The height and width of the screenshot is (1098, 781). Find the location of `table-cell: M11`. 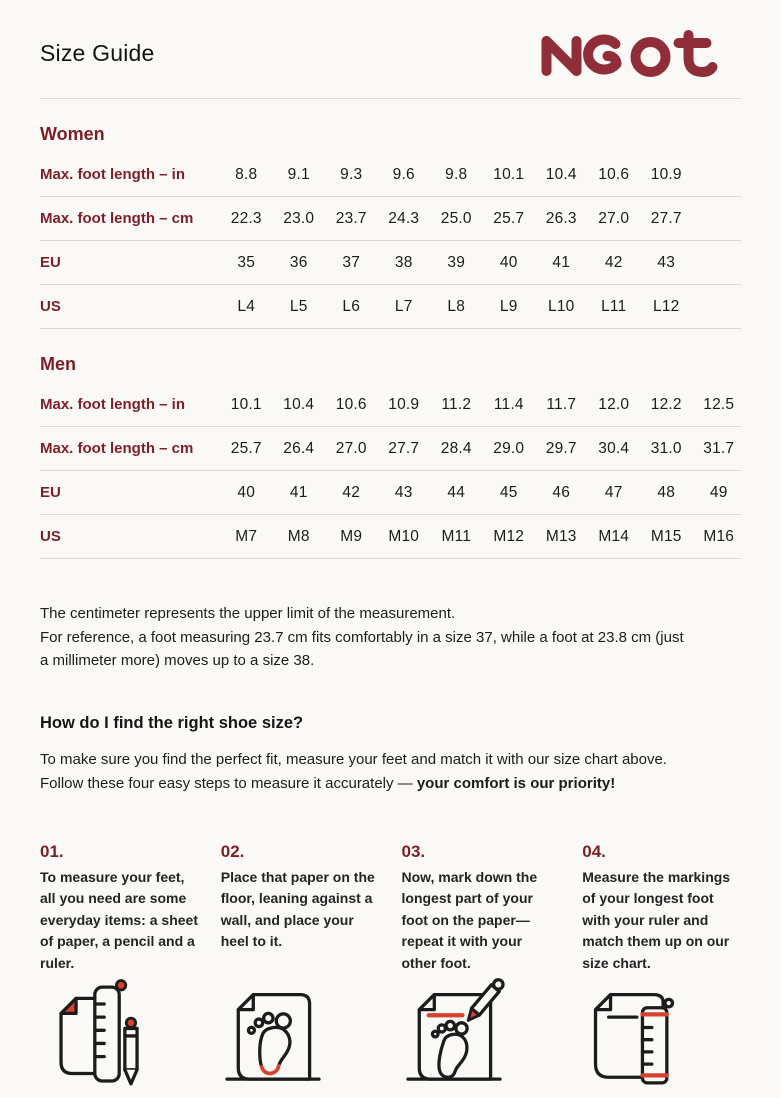

table-cell: M11 is located at coordinates (456, 537).